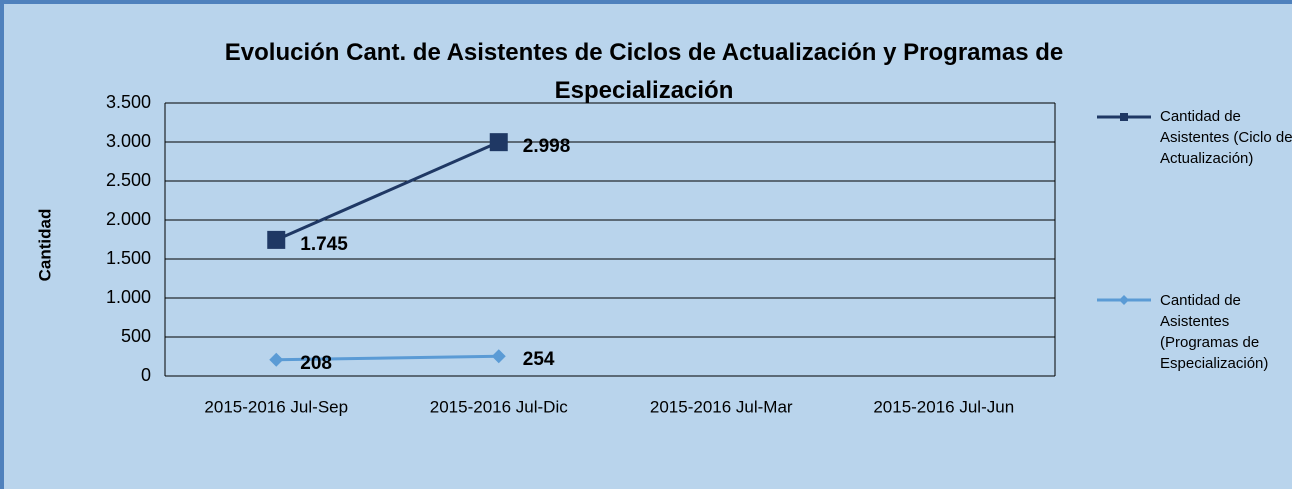  What do you see at coordinates (128, 141) in the screenshot?
I see `y-tick-label: 3.000` at bounding box center [128, 141].